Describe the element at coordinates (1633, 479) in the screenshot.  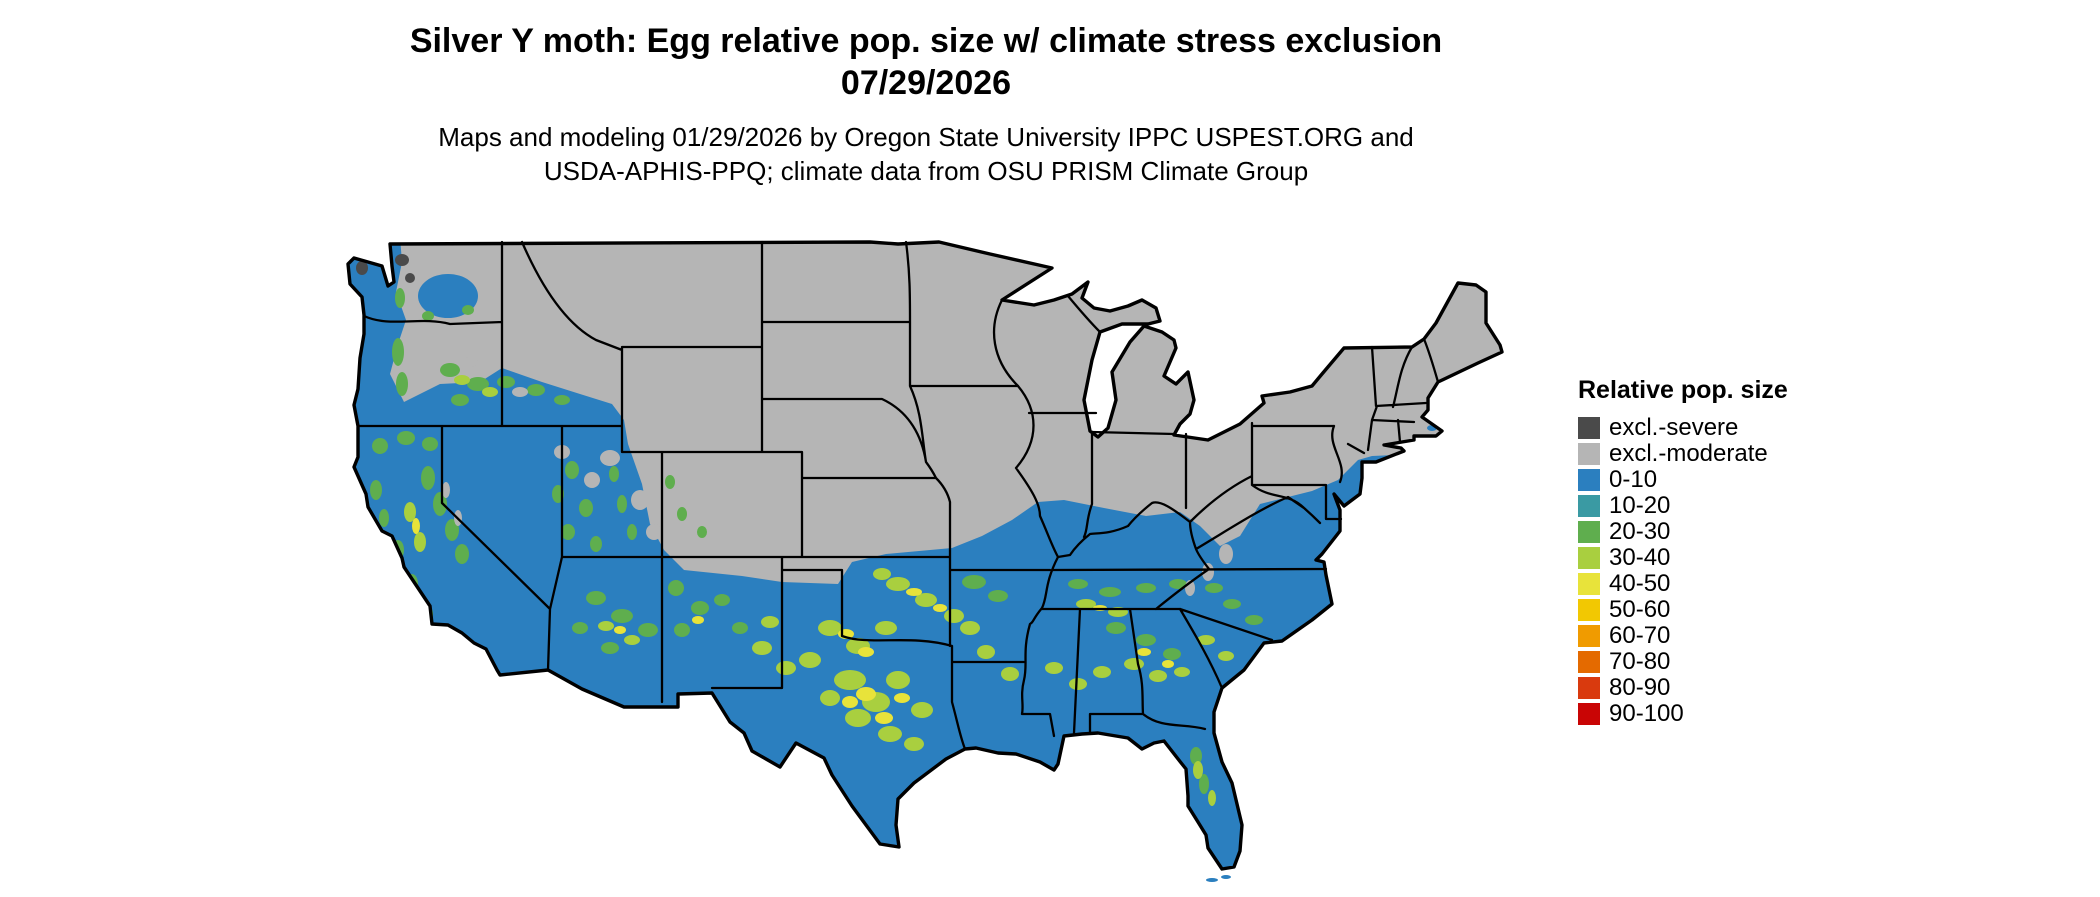
I see `legend-entry-label: 0-10` at that location.